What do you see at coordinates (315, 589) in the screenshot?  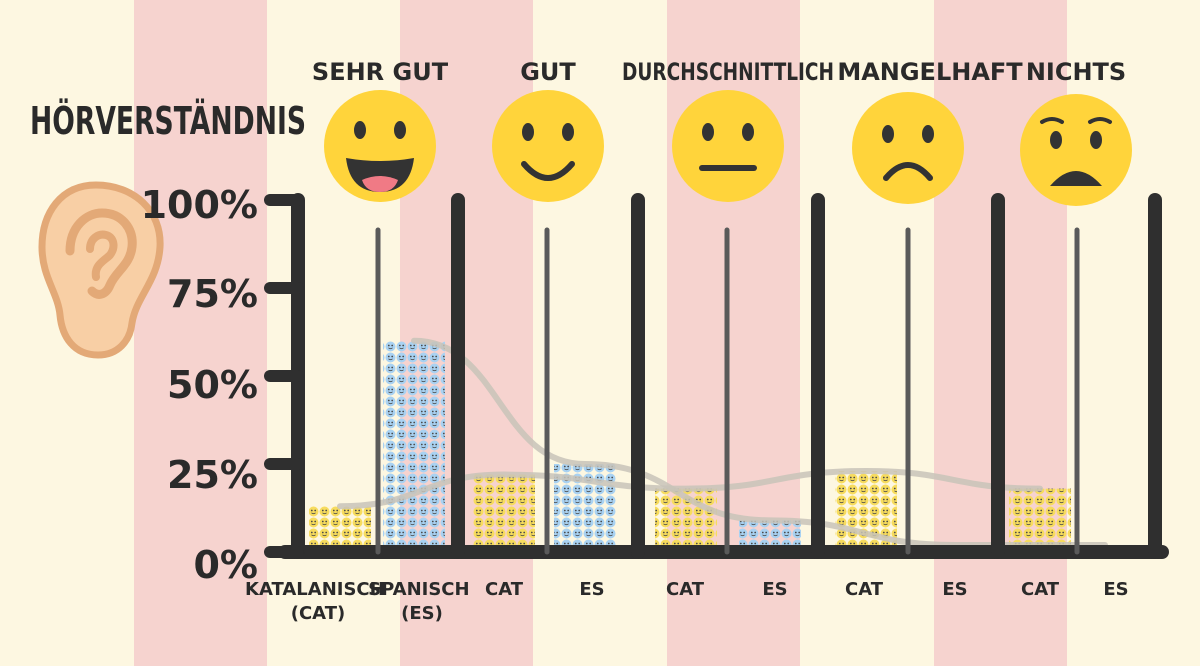 I see `x-label-catalan-line1: KATALANISCH` at bounding box center [315, 589].